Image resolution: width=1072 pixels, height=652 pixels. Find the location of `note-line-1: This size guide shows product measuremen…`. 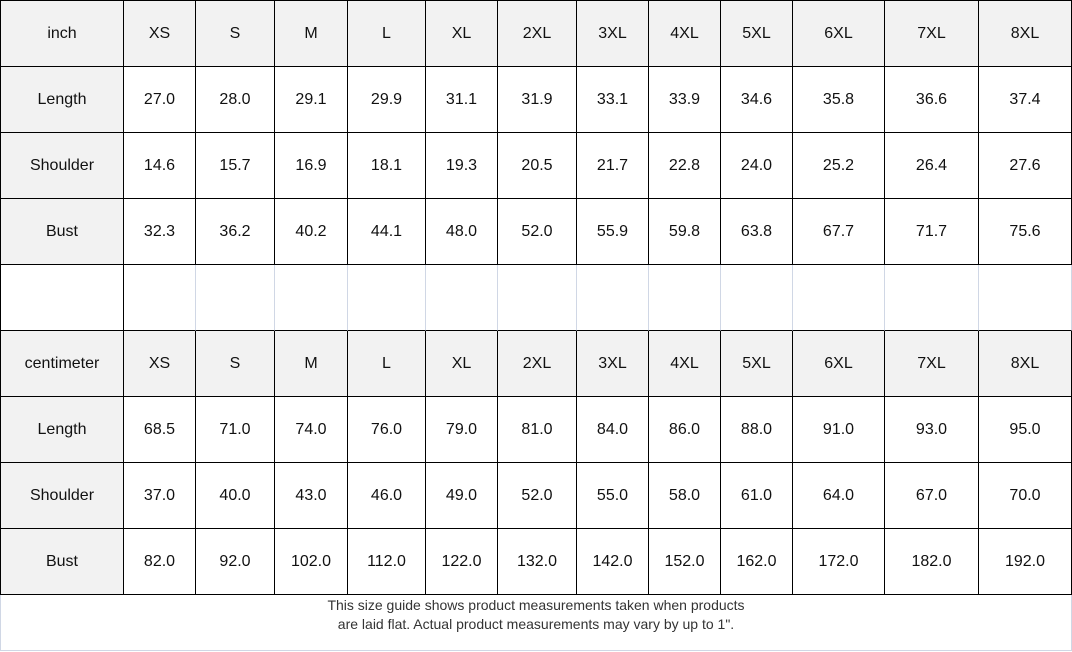

note-line-1: This size guide shows product measuremen… is located at coordinates (536, 605).